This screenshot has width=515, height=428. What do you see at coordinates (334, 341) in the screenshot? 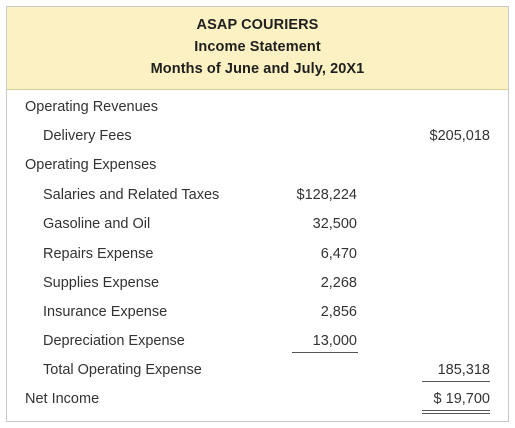
I see `expense-amount: 13,000` at bounding box center [334, 341].